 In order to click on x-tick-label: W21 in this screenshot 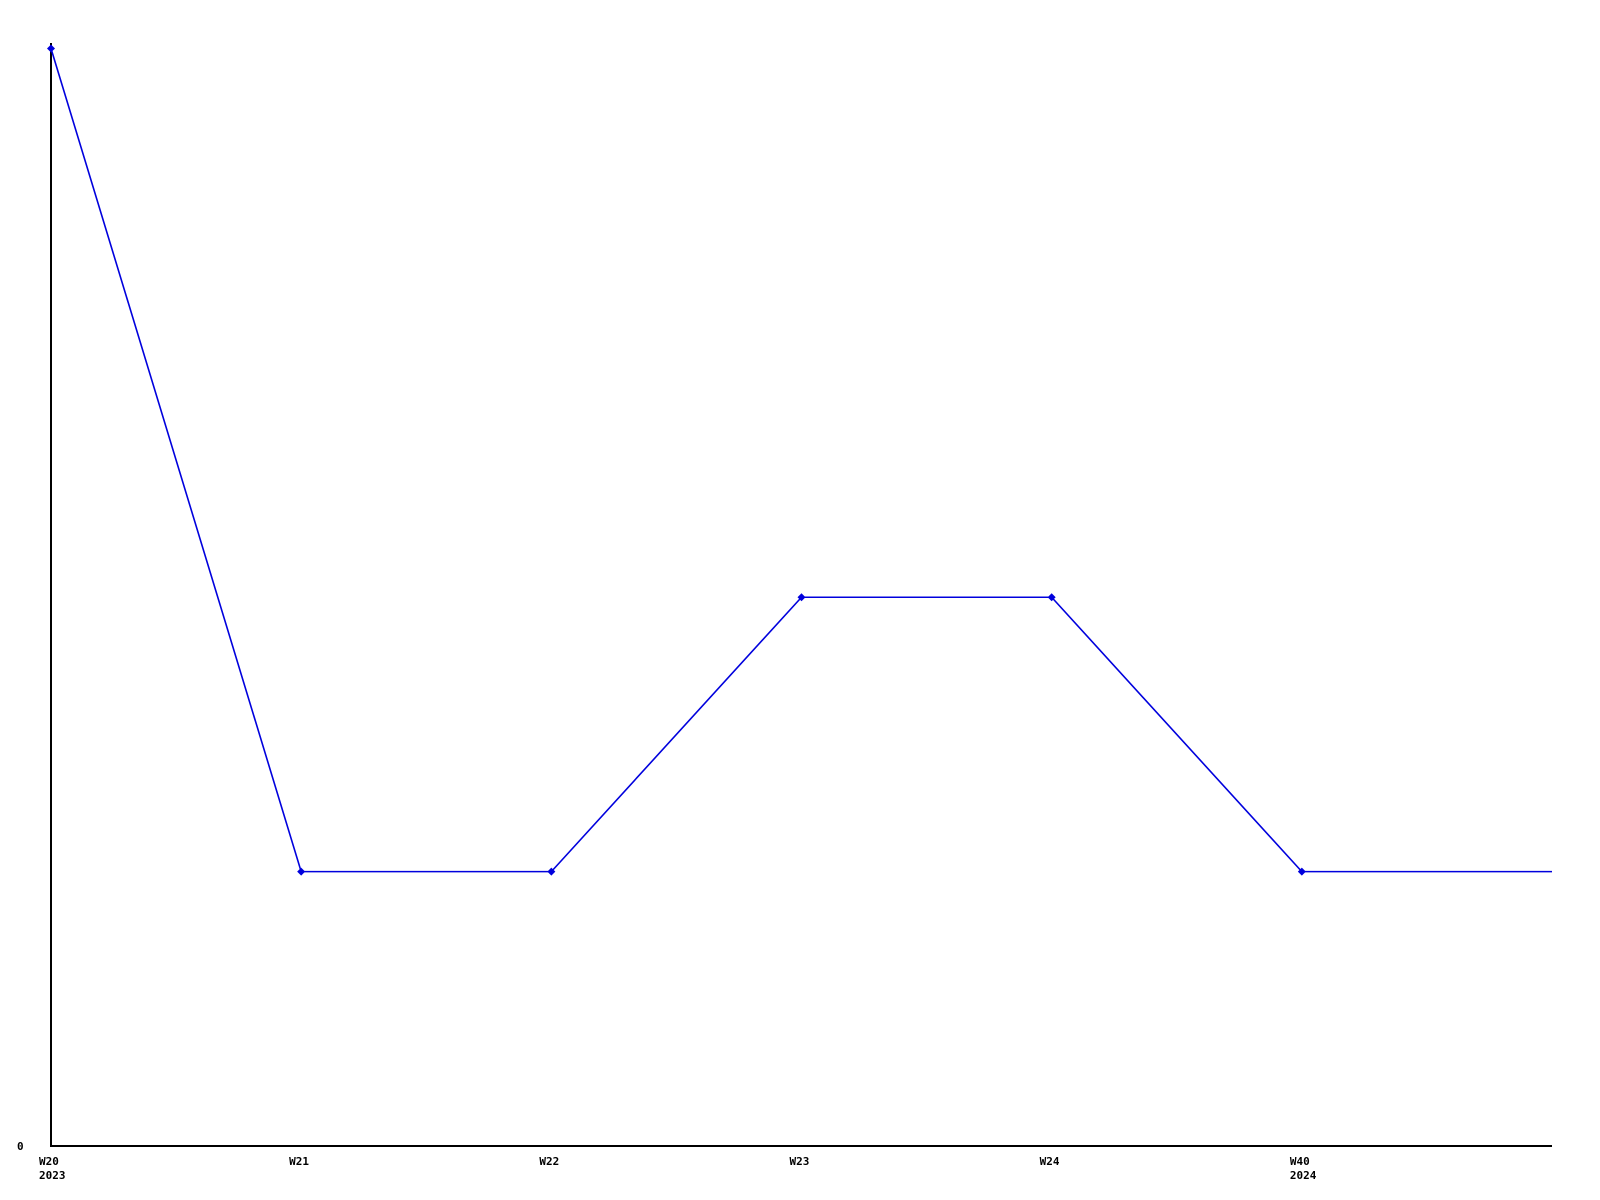, I will do `click(299, 1161)`.